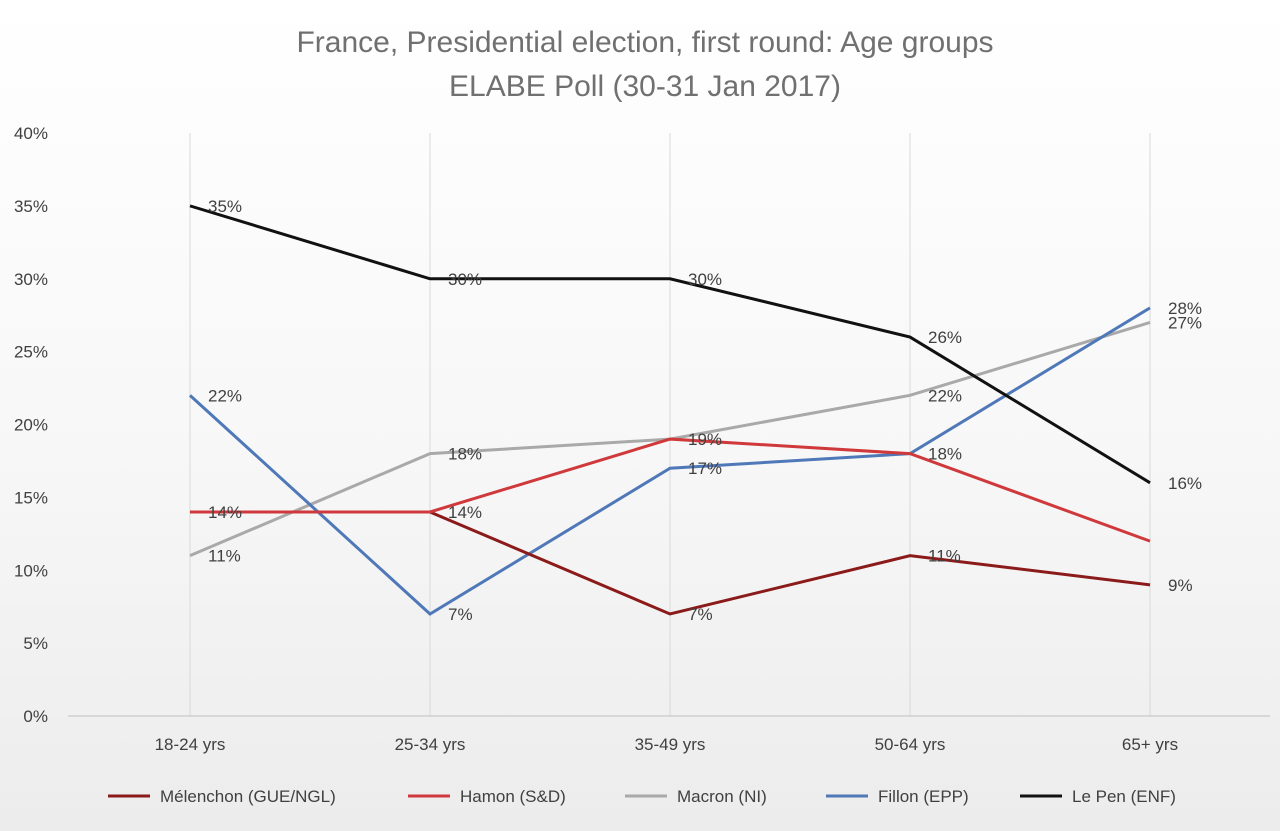 This screenshot has height=831, width=1280. What do you see at coordinates (670, 744) in the screenshot?
I see `x-tick-label: 35-49 yrs` at bounding box center [670, 744].